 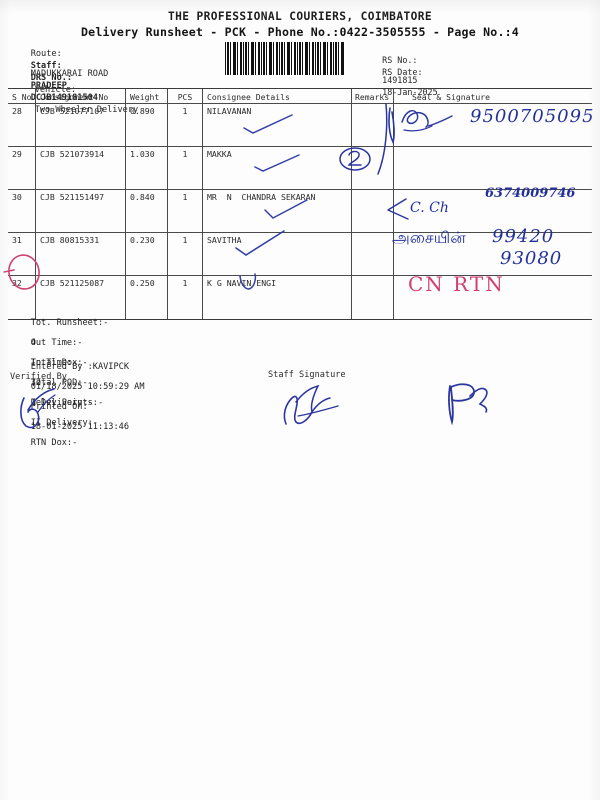 I want to click on staff-field: Staff: PRADEEP, so click(x=38, y=76).